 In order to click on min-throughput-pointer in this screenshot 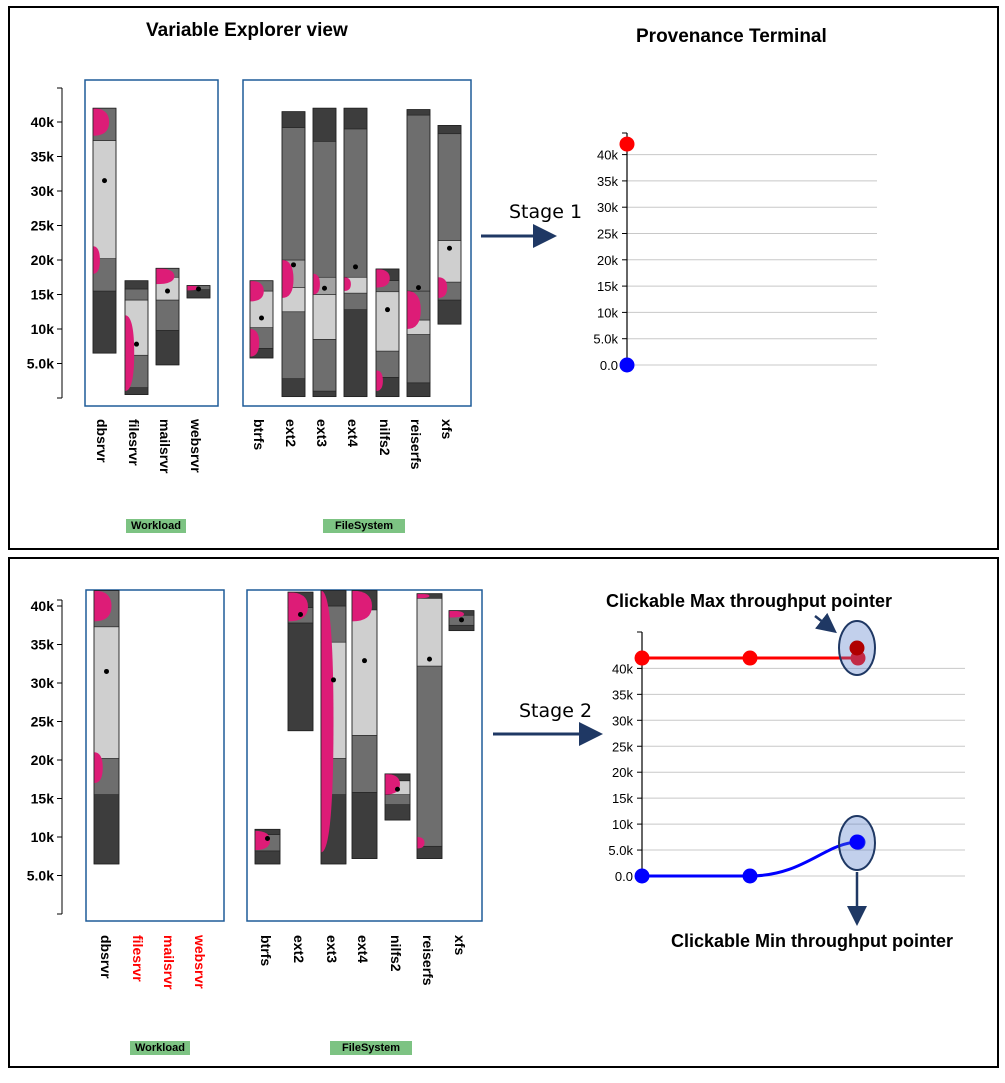, I will do `click(857, 842)`.